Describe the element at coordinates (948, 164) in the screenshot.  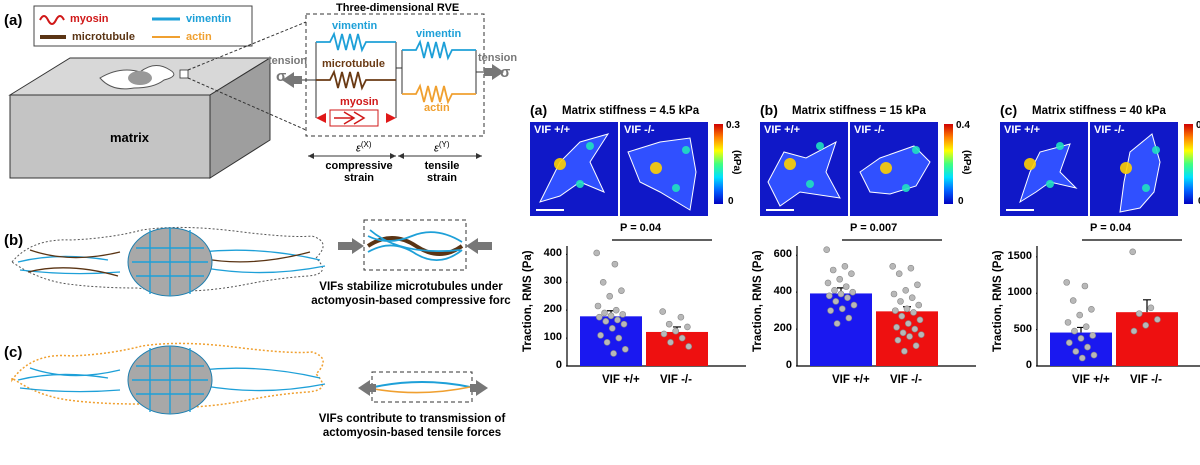
I see `colorbar` at that location.